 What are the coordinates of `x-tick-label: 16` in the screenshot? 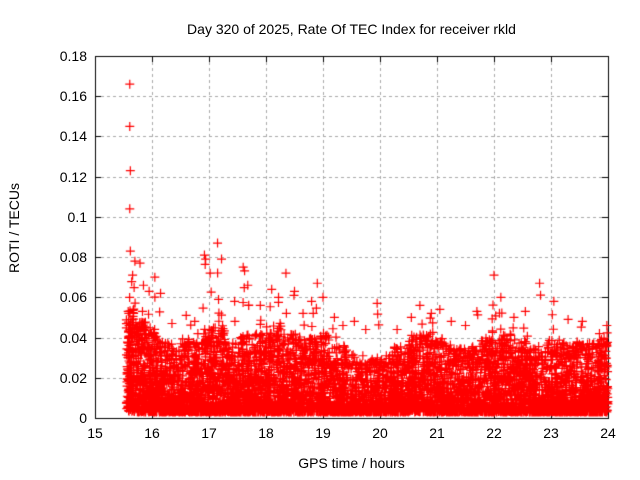 It's located at (152, 433).